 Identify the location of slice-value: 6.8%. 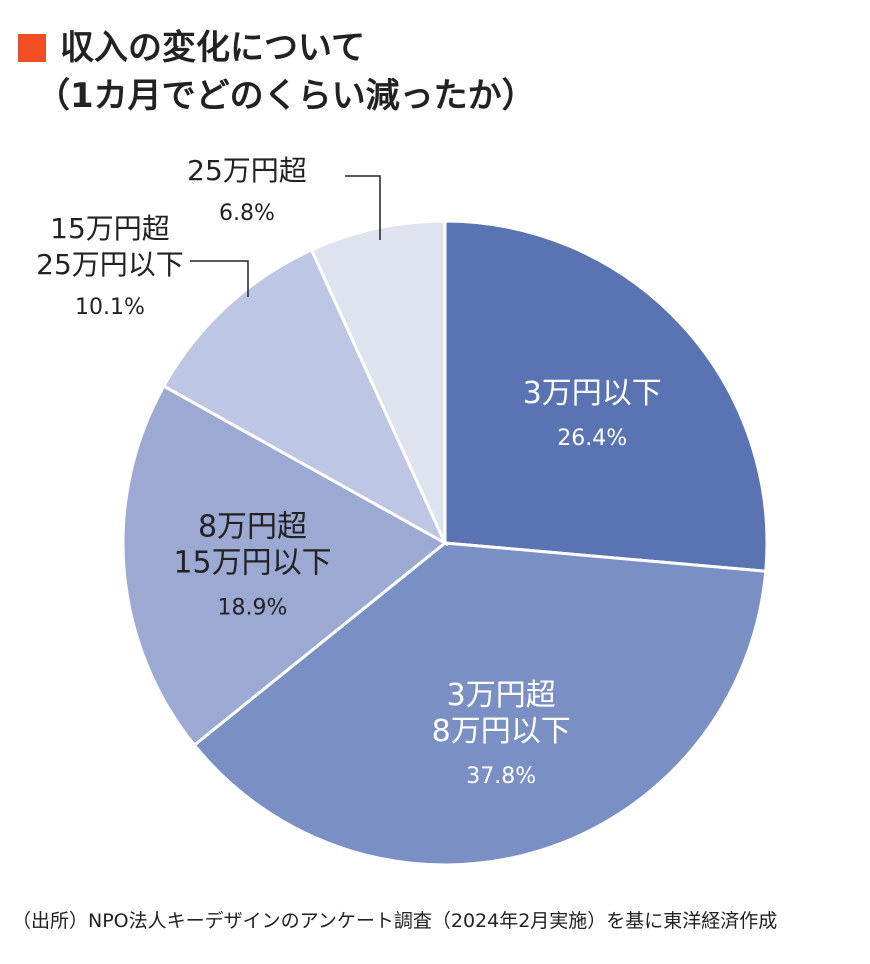
(247, 213).